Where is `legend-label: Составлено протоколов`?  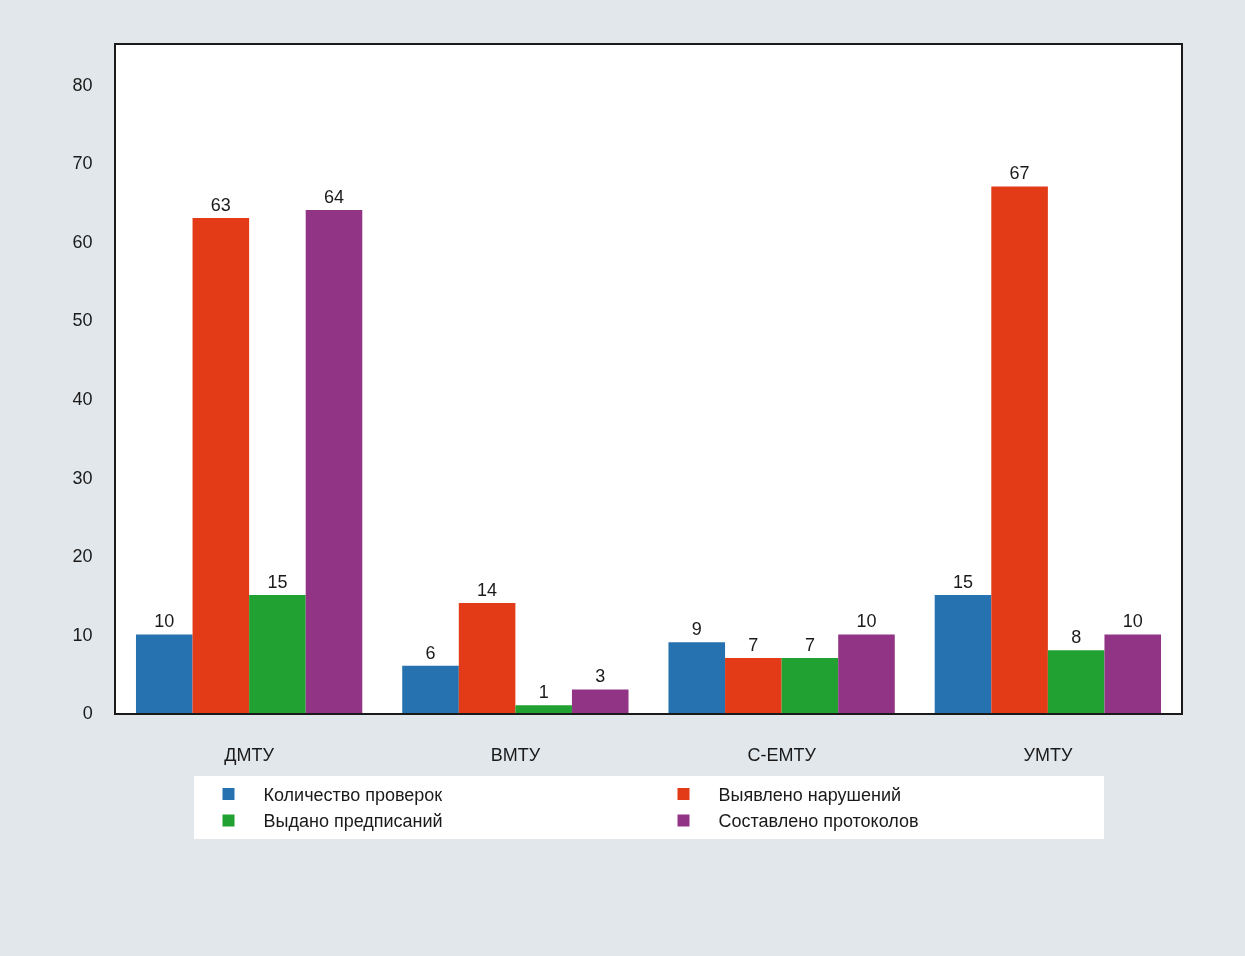
legend-label: Составлено протоколов is located at coordinates (818, 821).